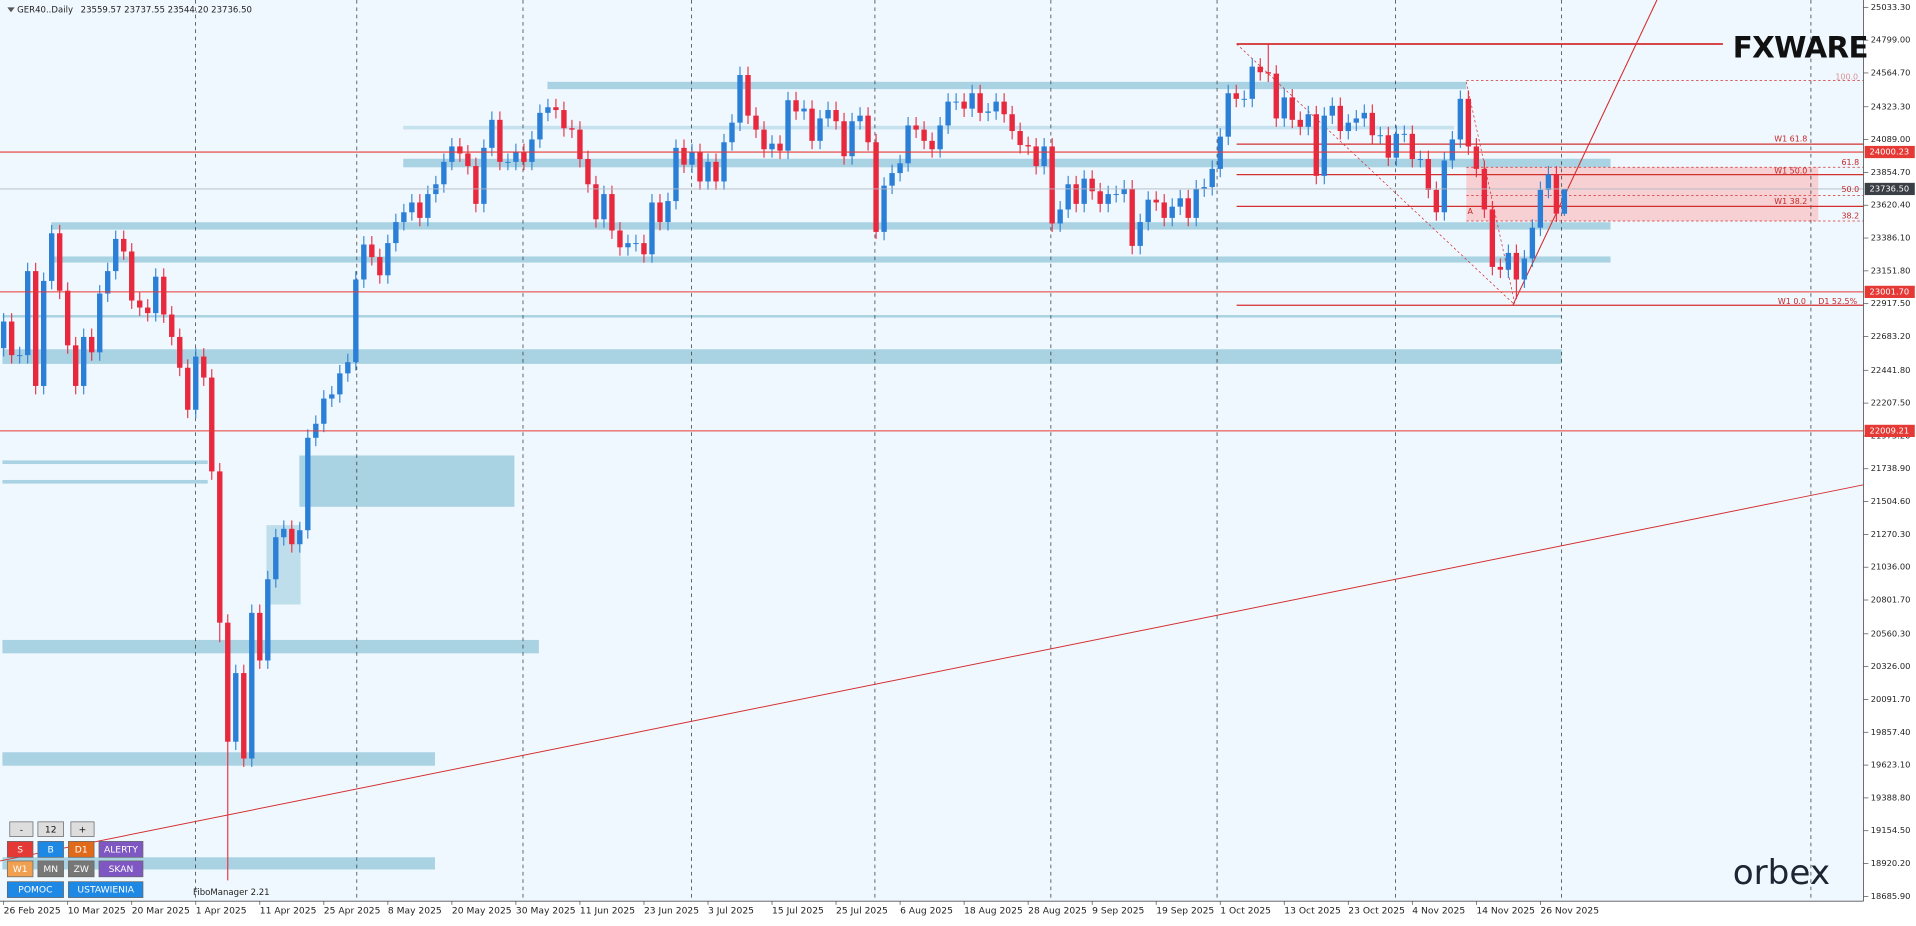  What do you see at coordinates (1891, 633) in the screenshot?
I see `y-tick-label: 20560.30` at bounding box center [1891, 633].